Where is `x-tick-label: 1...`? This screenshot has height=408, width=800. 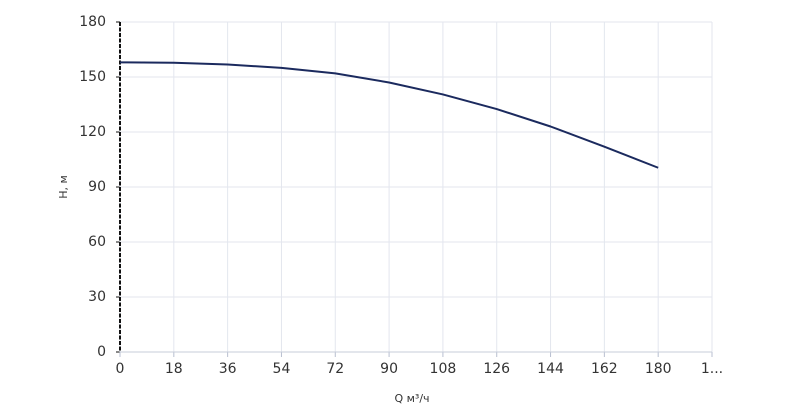
x-tick-label: 1... is located at coordinates (712, 369).